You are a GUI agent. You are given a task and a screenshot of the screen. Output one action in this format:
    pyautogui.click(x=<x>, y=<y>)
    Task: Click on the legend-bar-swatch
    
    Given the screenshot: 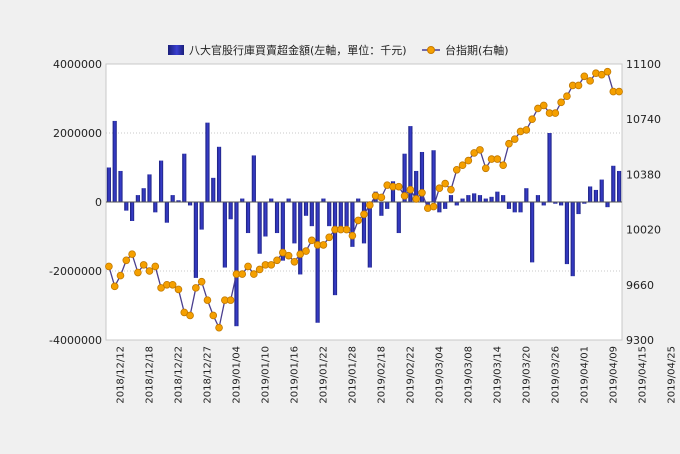 What is the action you would take?
    pyautogui.click(x=176, y=50)
    